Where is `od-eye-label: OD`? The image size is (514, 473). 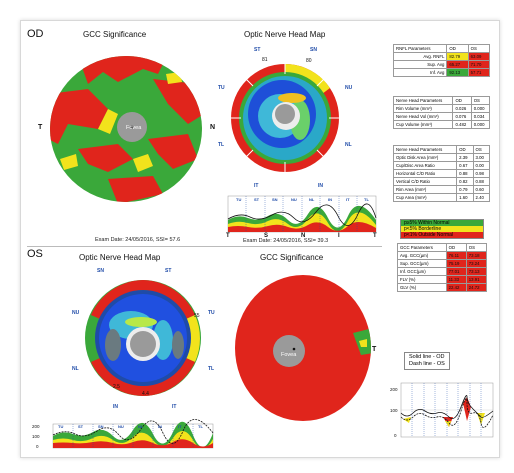 od-eye-label: OD is located at coordinates (35, 34).